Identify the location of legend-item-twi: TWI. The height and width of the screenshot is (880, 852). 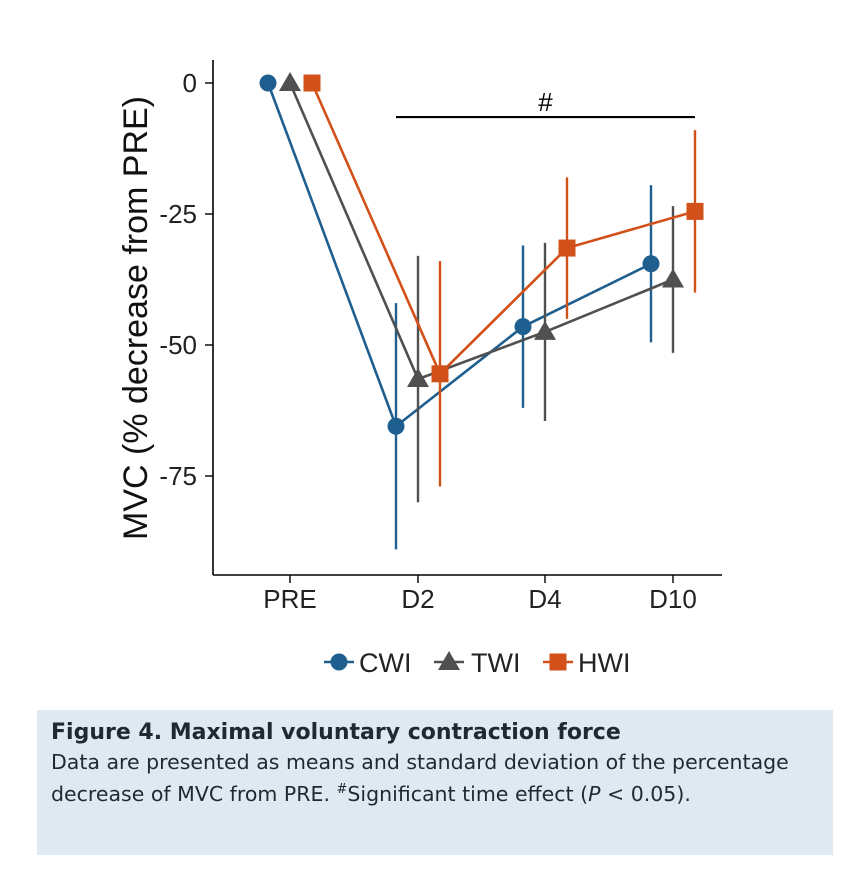
(477, 663).